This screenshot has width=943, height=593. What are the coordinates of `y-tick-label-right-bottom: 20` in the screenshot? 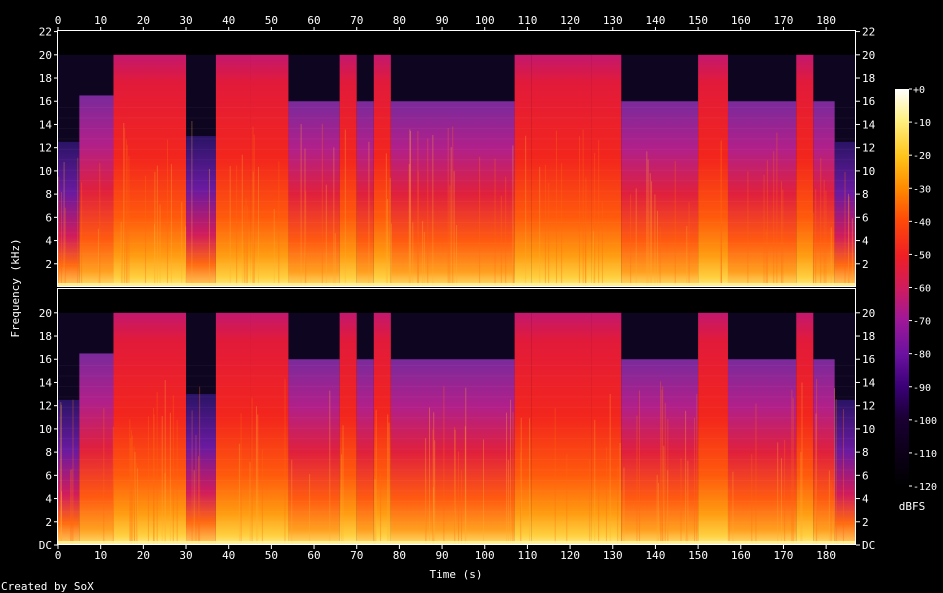 It's located at (868, 313).